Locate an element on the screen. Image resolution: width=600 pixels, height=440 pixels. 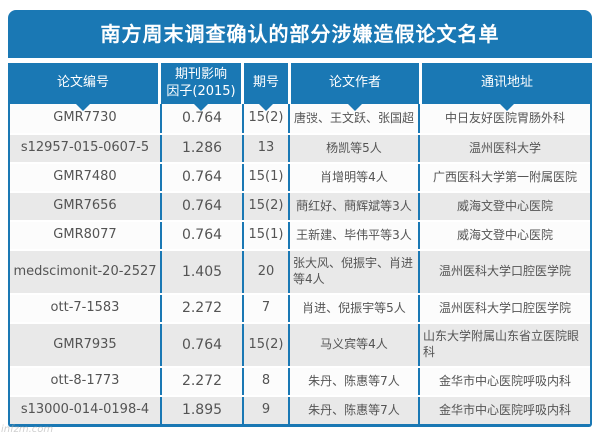
table-row: s12957-015-0607-5 1.286 13 杨凯等5人 温州医科大学 is located at coordinates (300, 147).